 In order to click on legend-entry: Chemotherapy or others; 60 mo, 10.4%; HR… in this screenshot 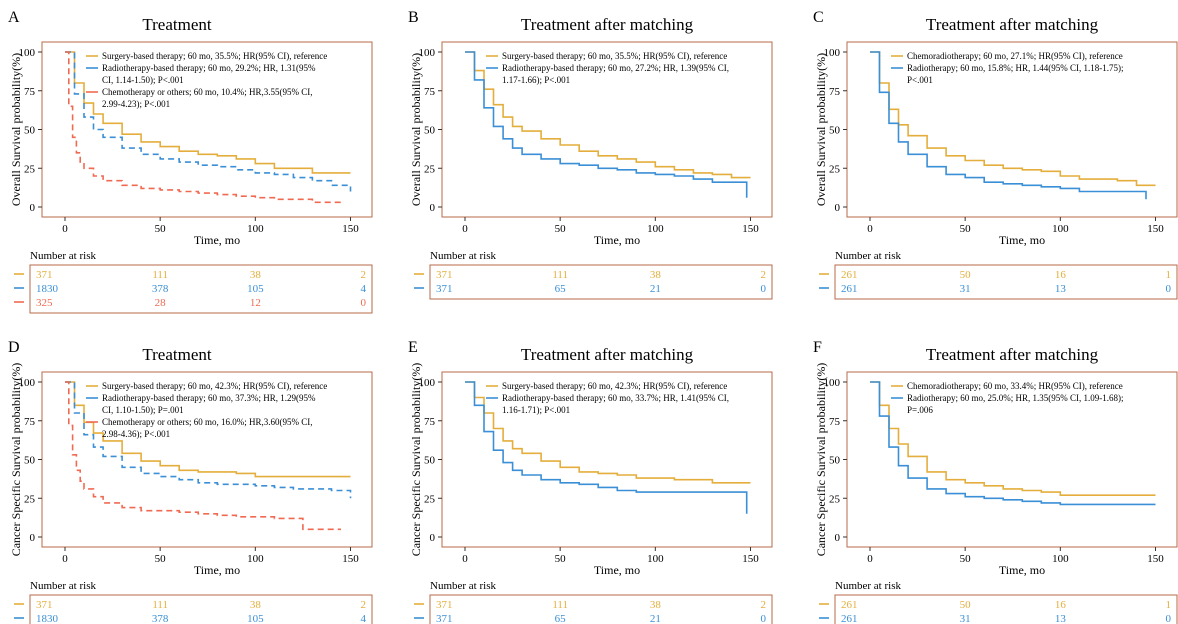, I will do `click(207, 92)`.